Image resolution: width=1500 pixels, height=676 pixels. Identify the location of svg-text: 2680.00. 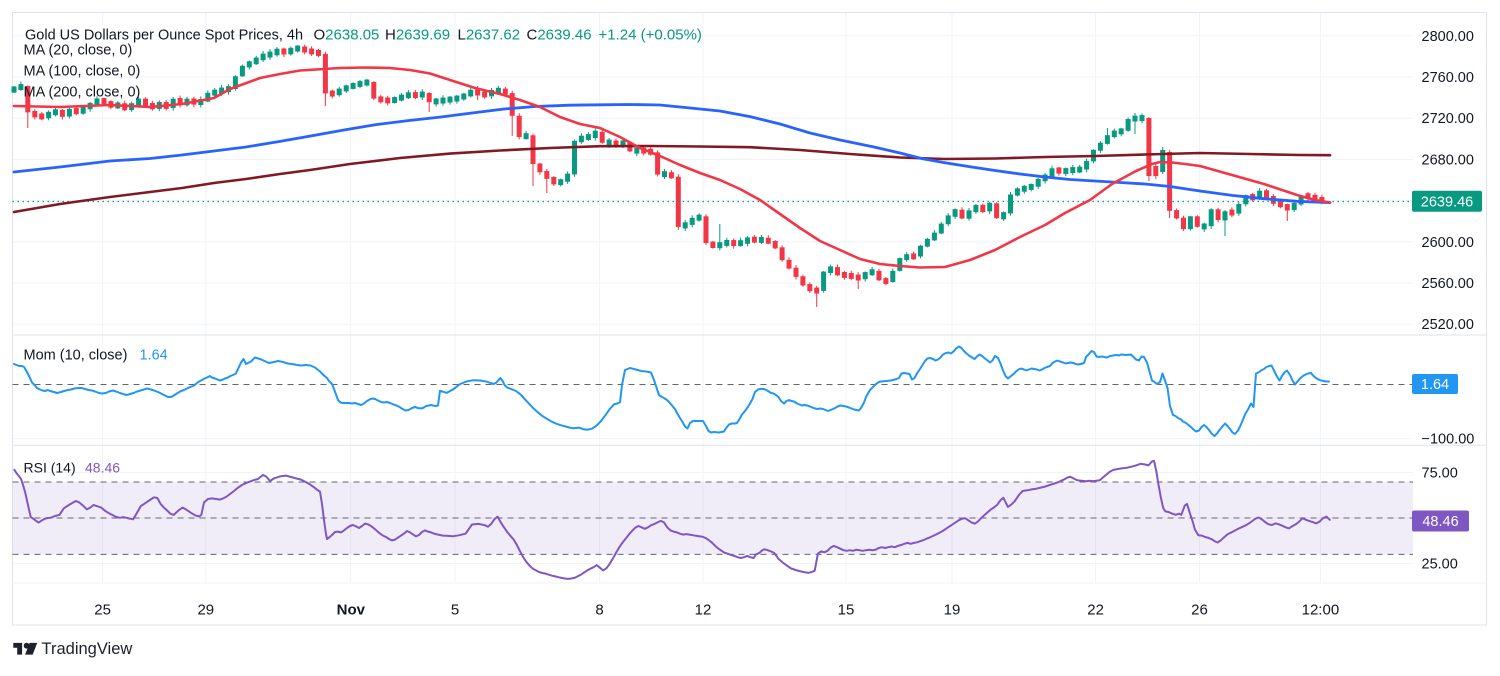
(1448, 160).